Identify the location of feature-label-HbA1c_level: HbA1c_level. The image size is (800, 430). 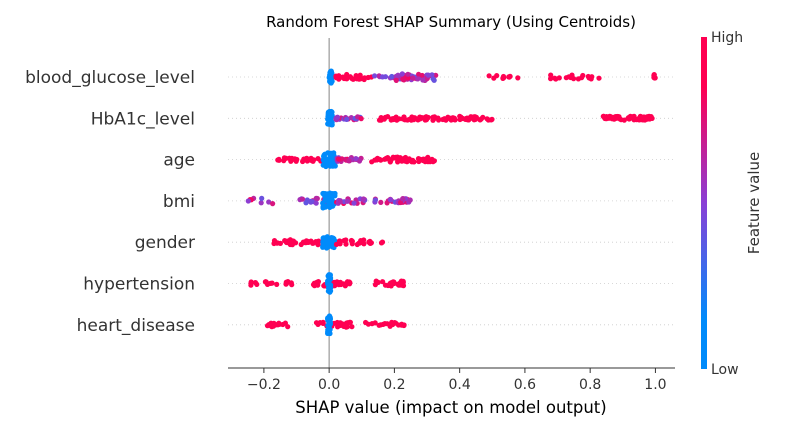
(143, 119).